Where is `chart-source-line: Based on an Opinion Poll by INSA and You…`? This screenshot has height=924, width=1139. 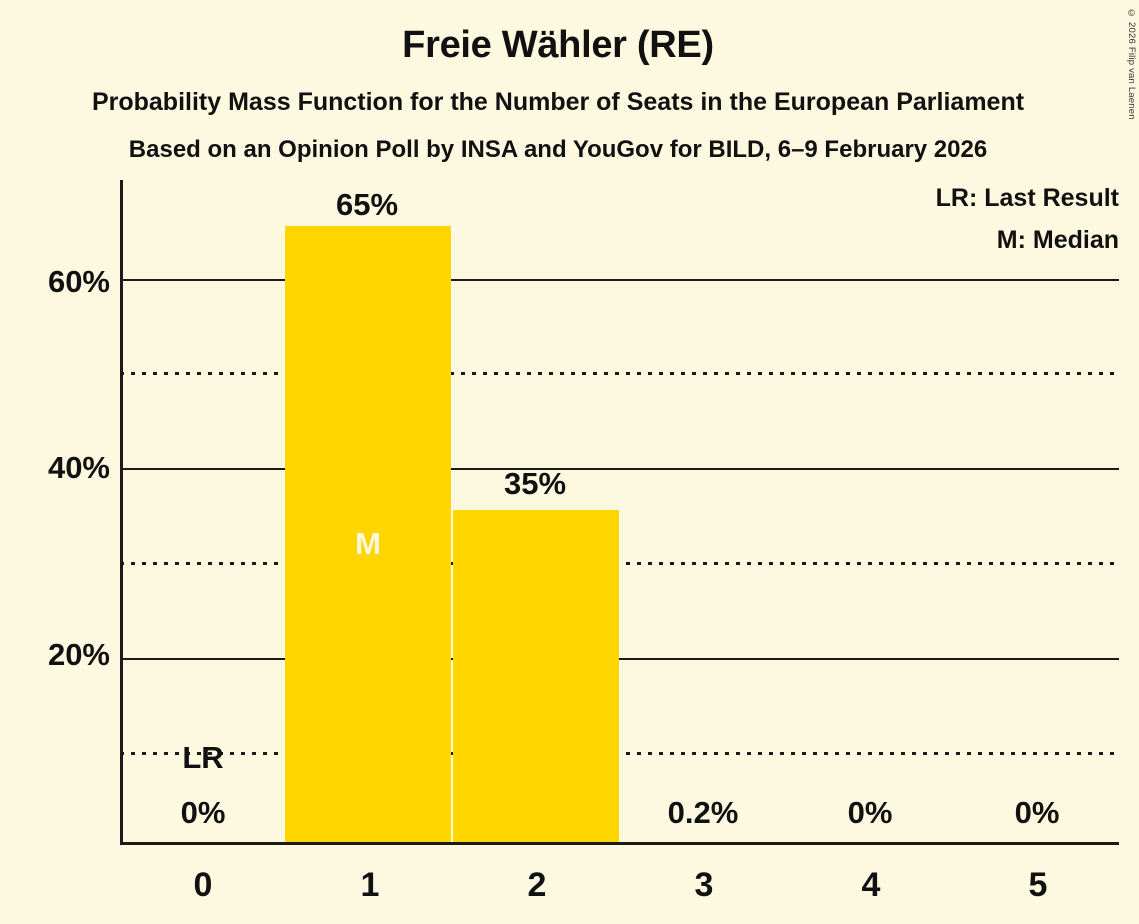
chart-source-line: Based on an Opinion Poll by INSA and You… is located at coordinates (558, 149).